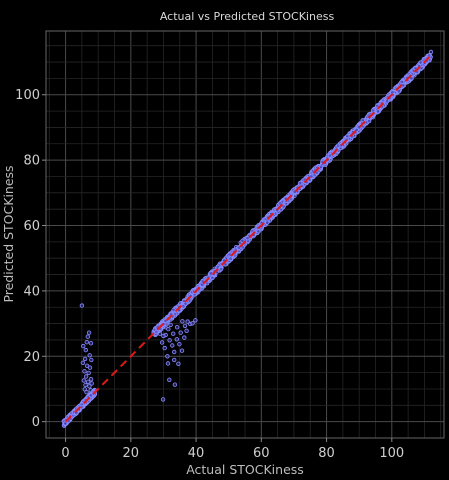 This screenshot has height=480, width=449. Describe the element at coordinates (31, 357) in the screenshot. I see `y-tick-label: 20` at that location.